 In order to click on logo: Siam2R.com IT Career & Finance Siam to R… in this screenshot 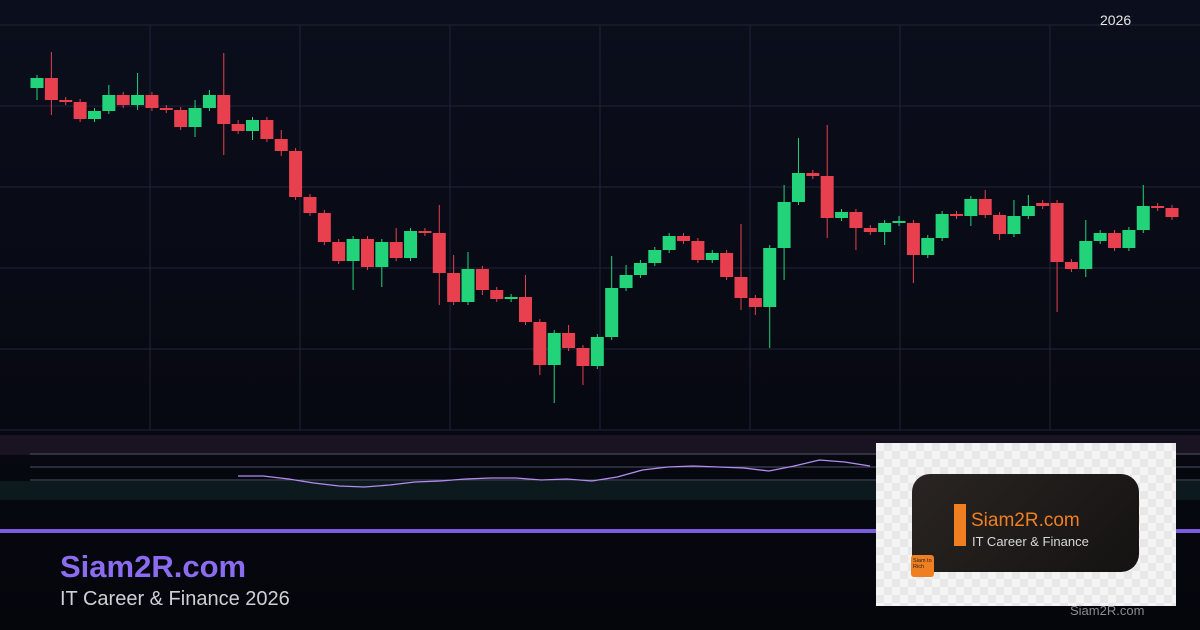, I will do `click(1026, 524)`.